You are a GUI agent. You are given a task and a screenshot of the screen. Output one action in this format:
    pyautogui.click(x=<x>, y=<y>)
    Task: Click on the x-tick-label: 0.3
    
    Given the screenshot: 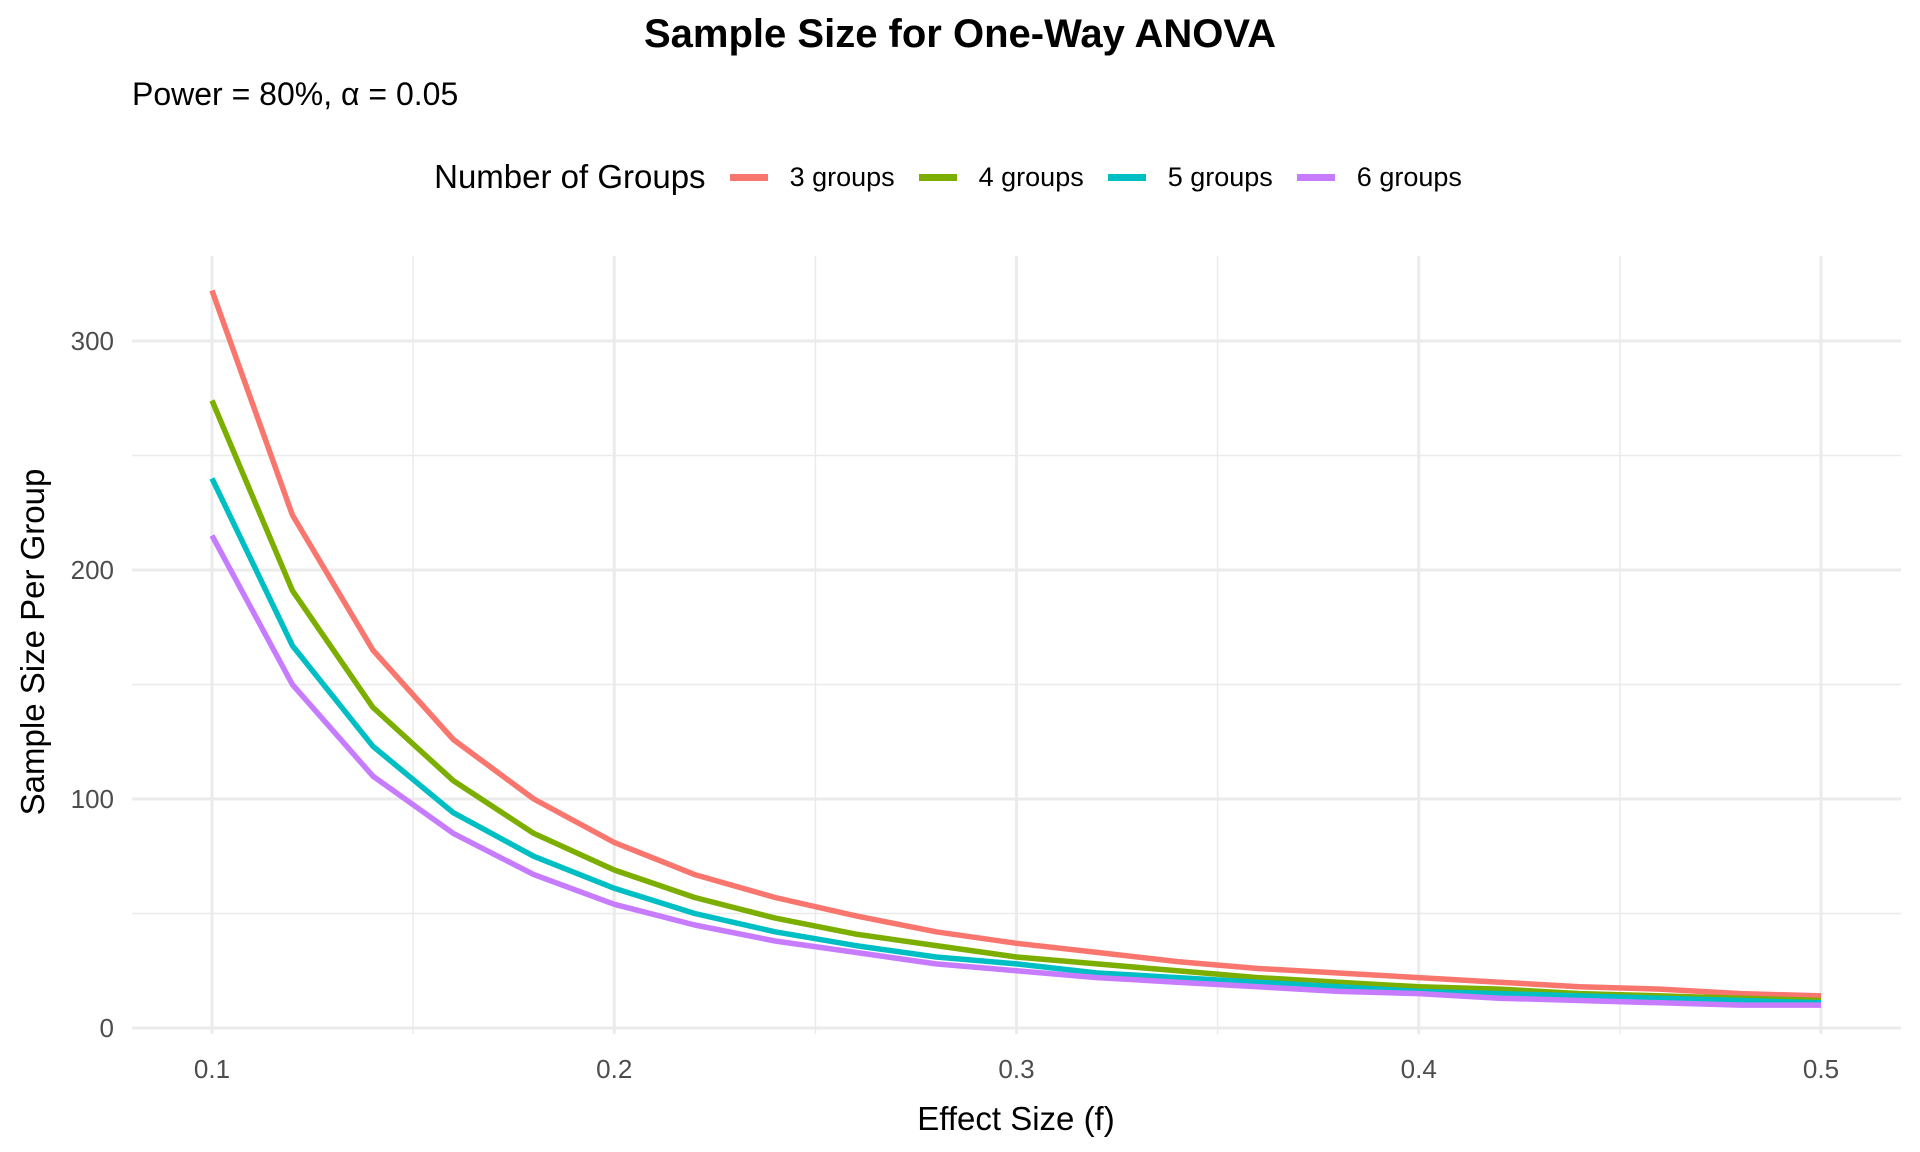 What is the action you would take?
    pyautogui.click(x=1016, y=1069)
    